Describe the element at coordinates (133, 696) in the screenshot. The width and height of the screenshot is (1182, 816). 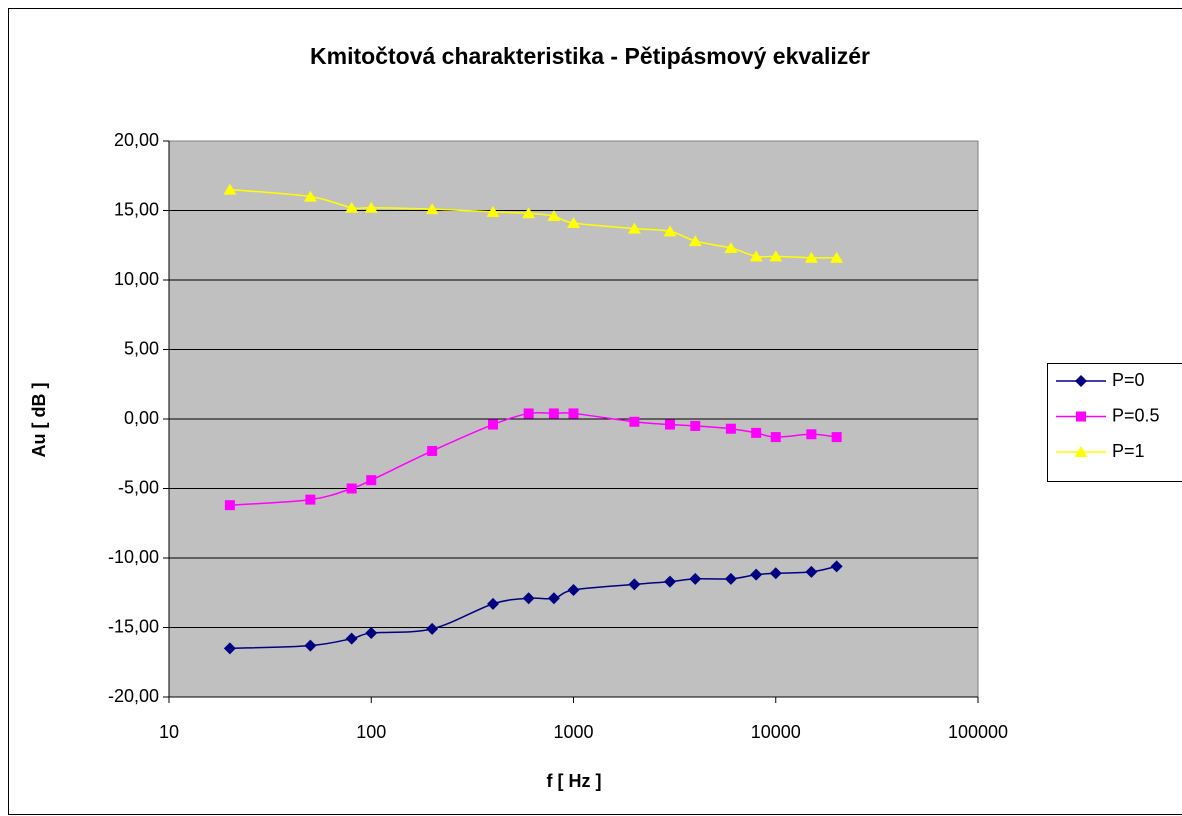
I see `y-tick-label: -20,00` at that location.